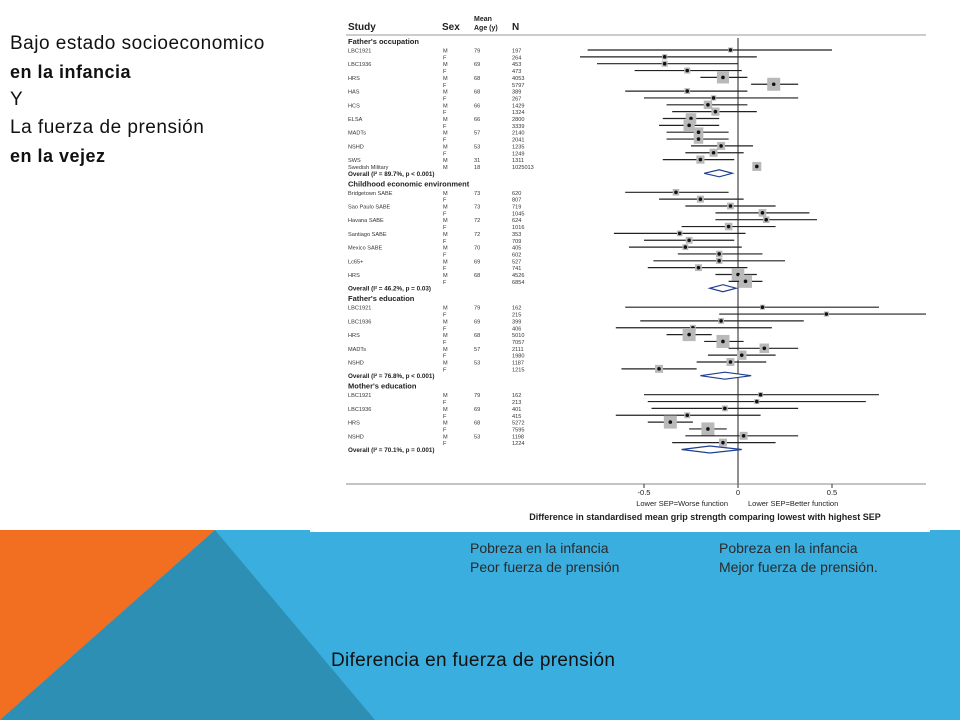 Image resolution: width=960 pixels, height=720 pixels. Describe the element at coordinates (516, 194) in the screenshot. I see `n-label: 620` at that location.